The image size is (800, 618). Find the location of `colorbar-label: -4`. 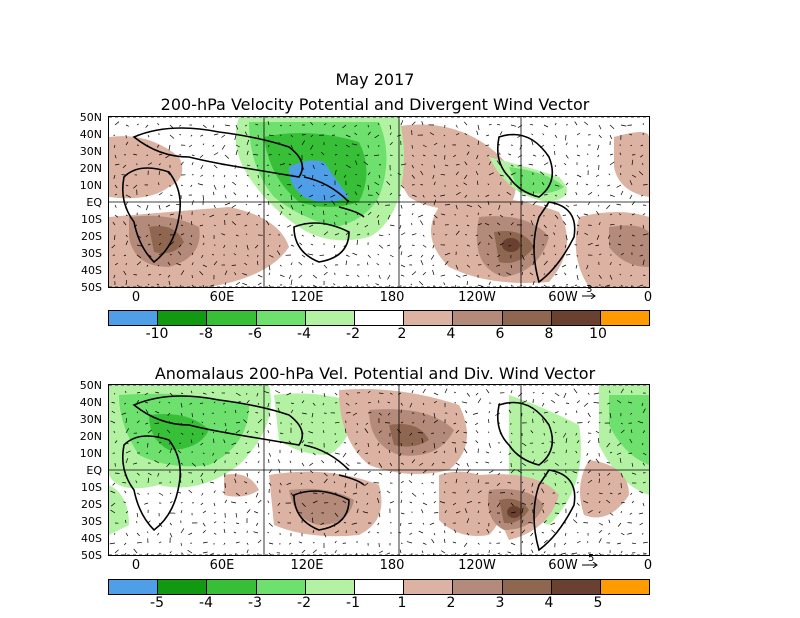

colorbar-label: -4 is located at coordinates (304, 334).